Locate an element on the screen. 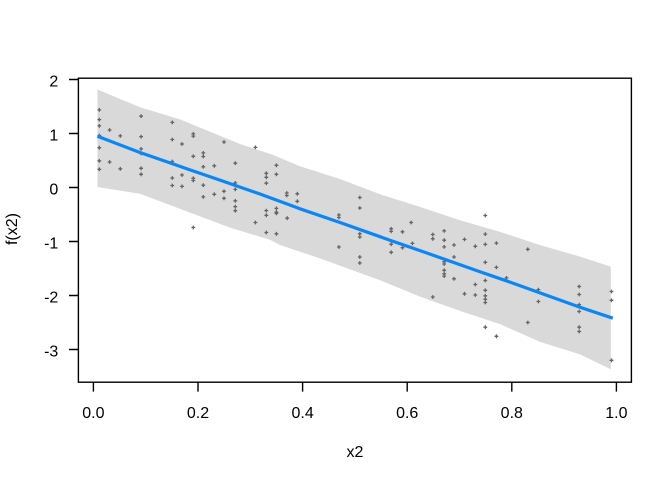 The height and width of the screenshot is (480, 672). svg-text: 1.0 is located at coordinates (616, 413).